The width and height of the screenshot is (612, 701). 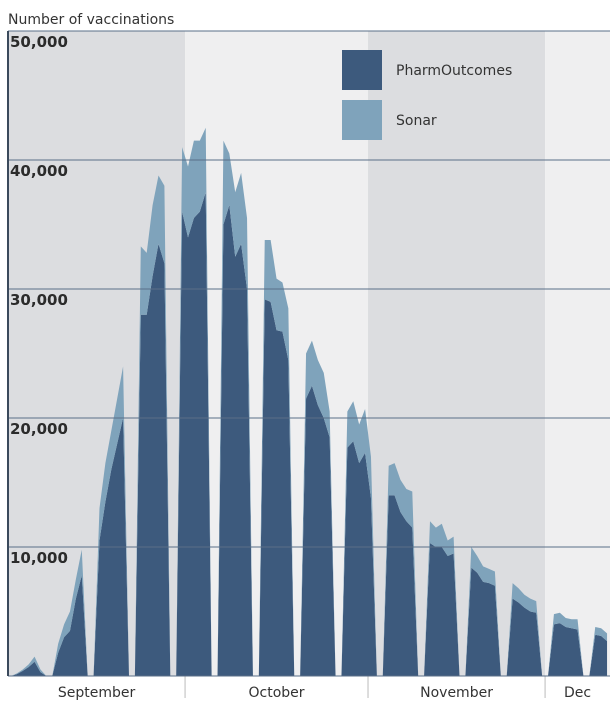 I want to click on x-tick-label: Dec, so click(x=577, y=693).